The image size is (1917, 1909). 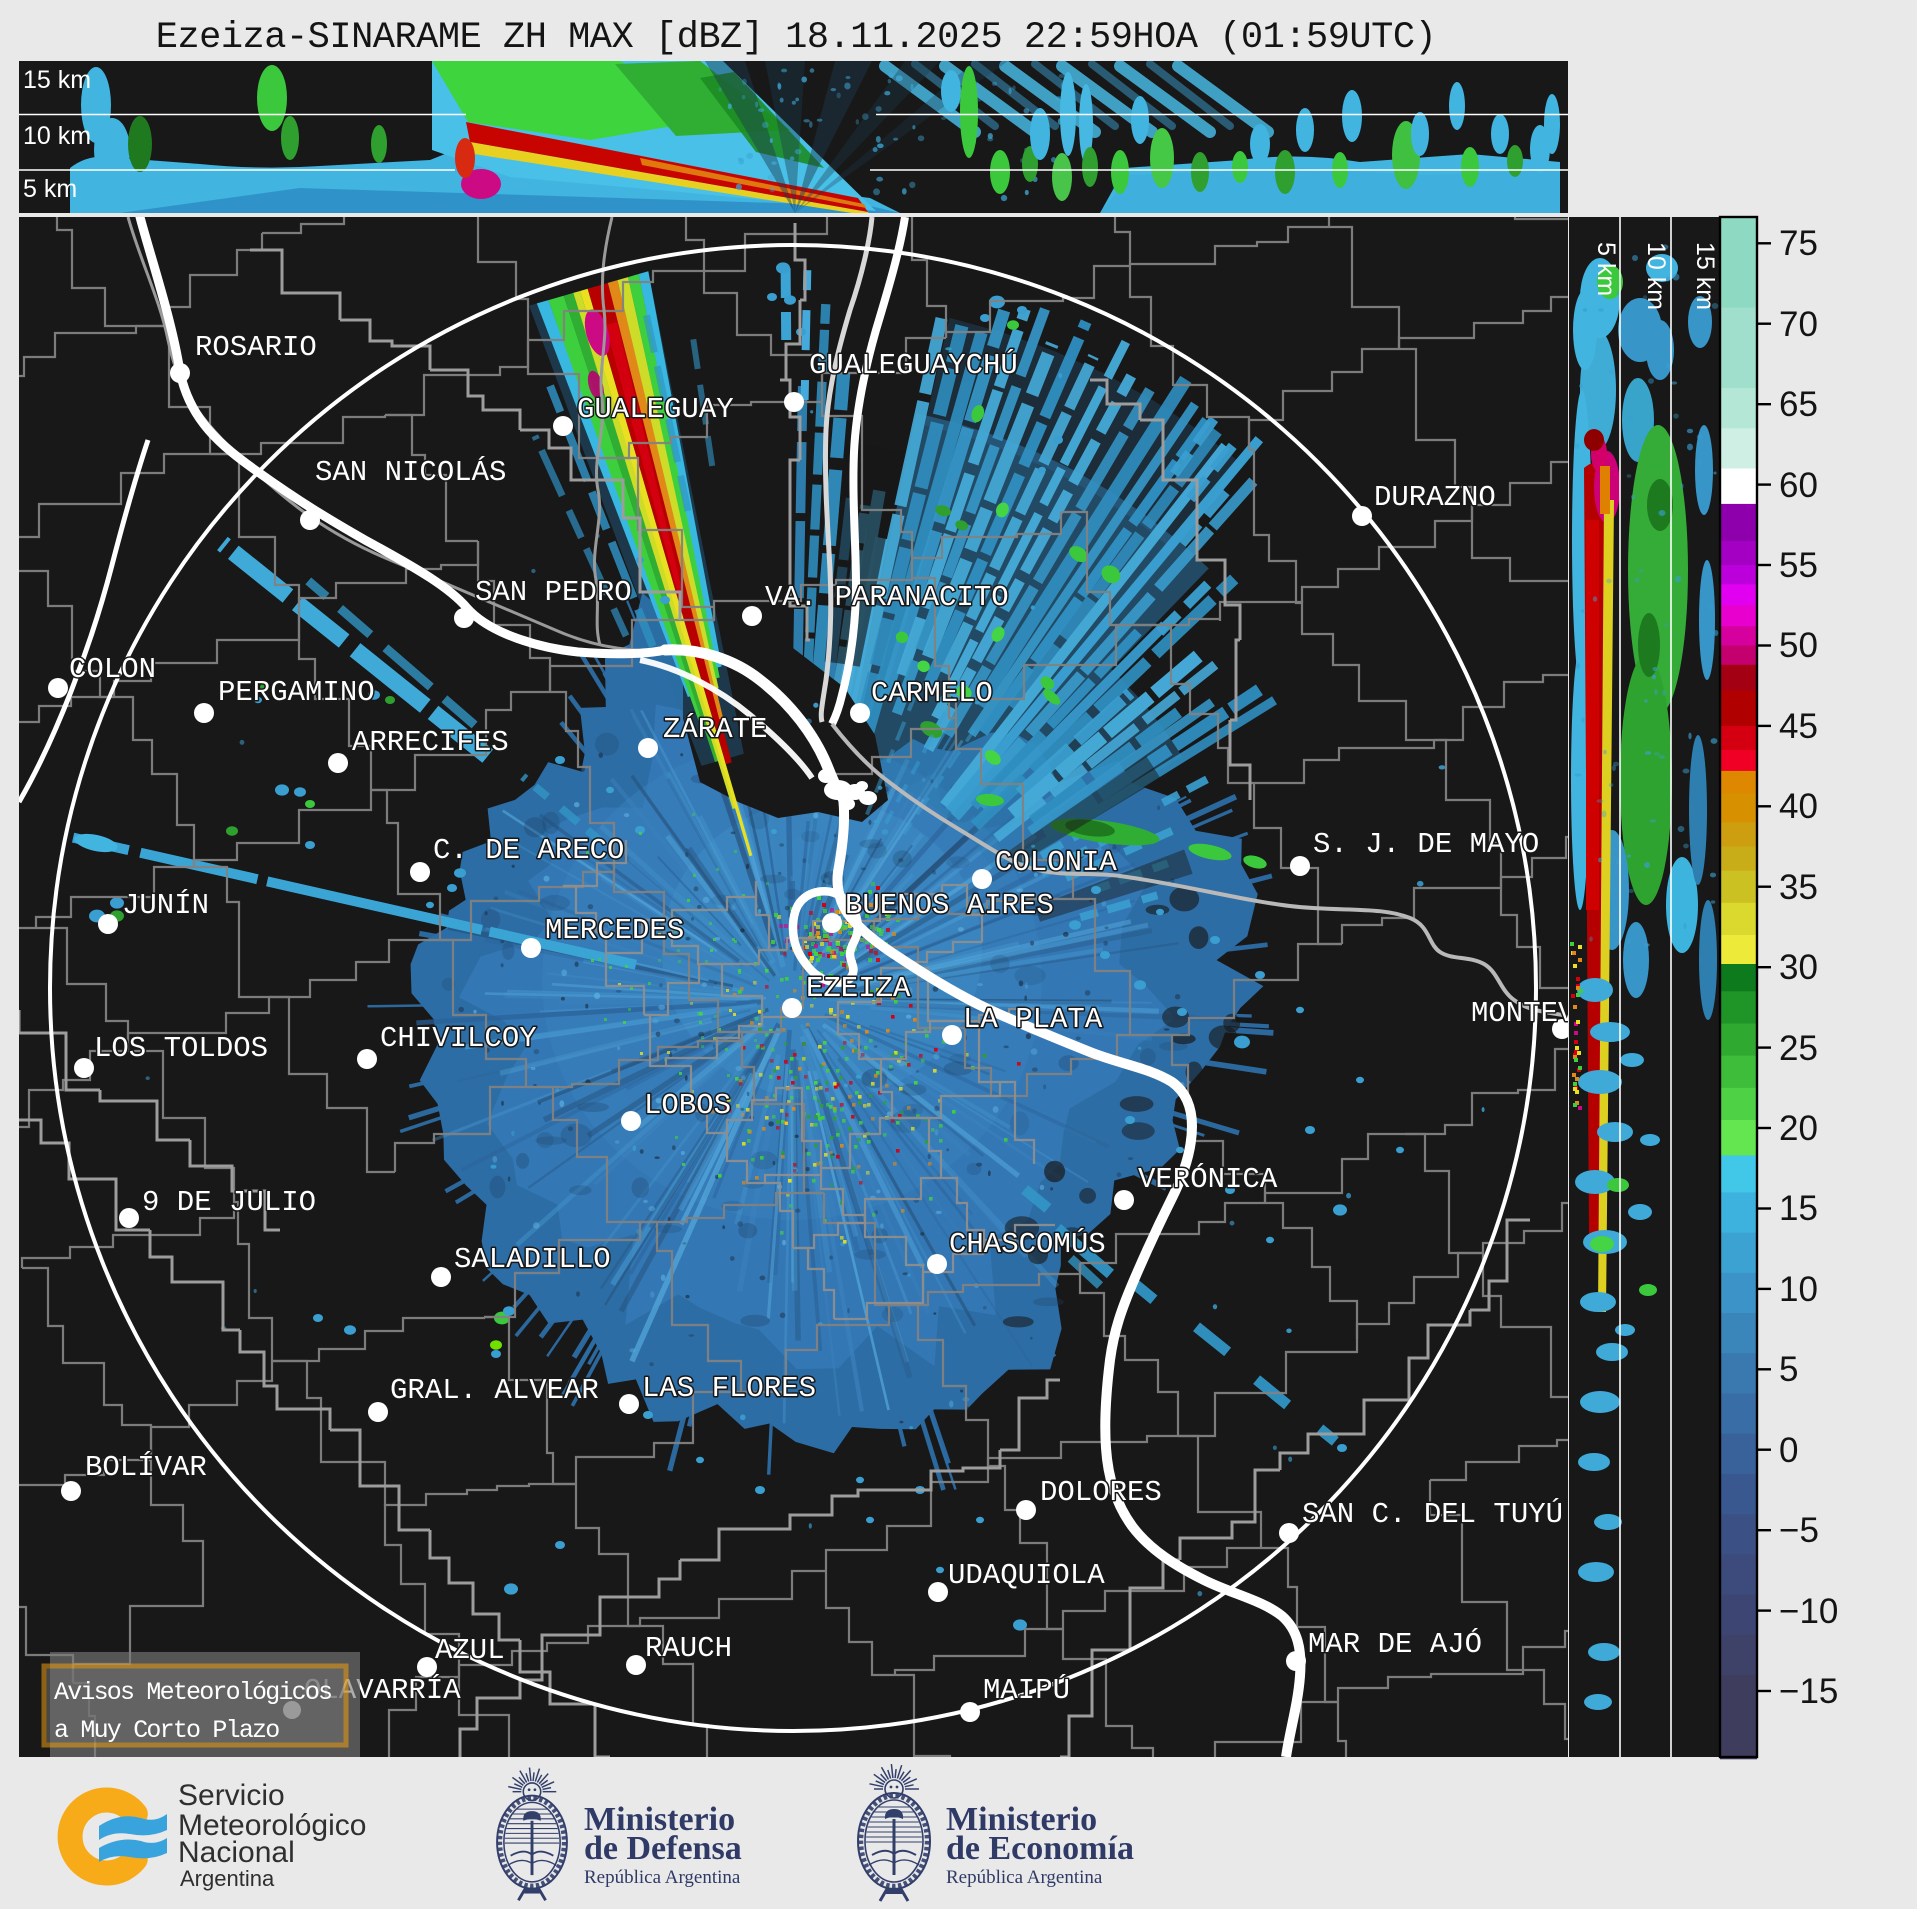 What do you see at coordinates (470, 1650) in the screenshot?
I see `svg-text: AZUL` at bounding box center [470, 1650].